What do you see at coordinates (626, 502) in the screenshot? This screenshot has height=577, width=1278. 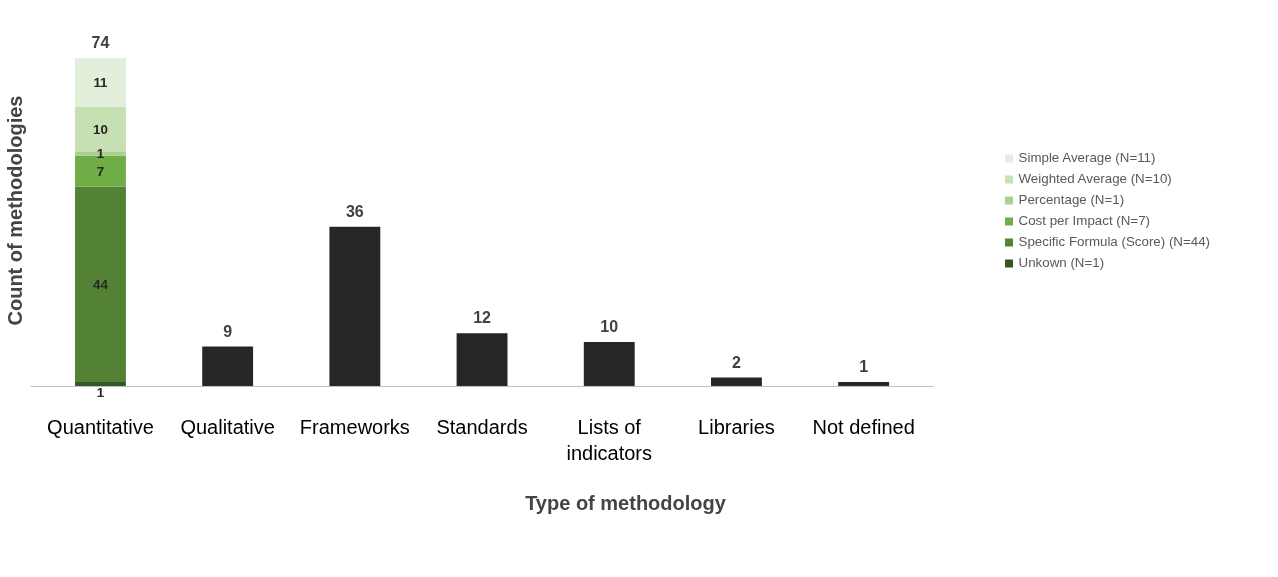 I see `x-axis-title: Type of methodology` at bounding box center [626, 502].